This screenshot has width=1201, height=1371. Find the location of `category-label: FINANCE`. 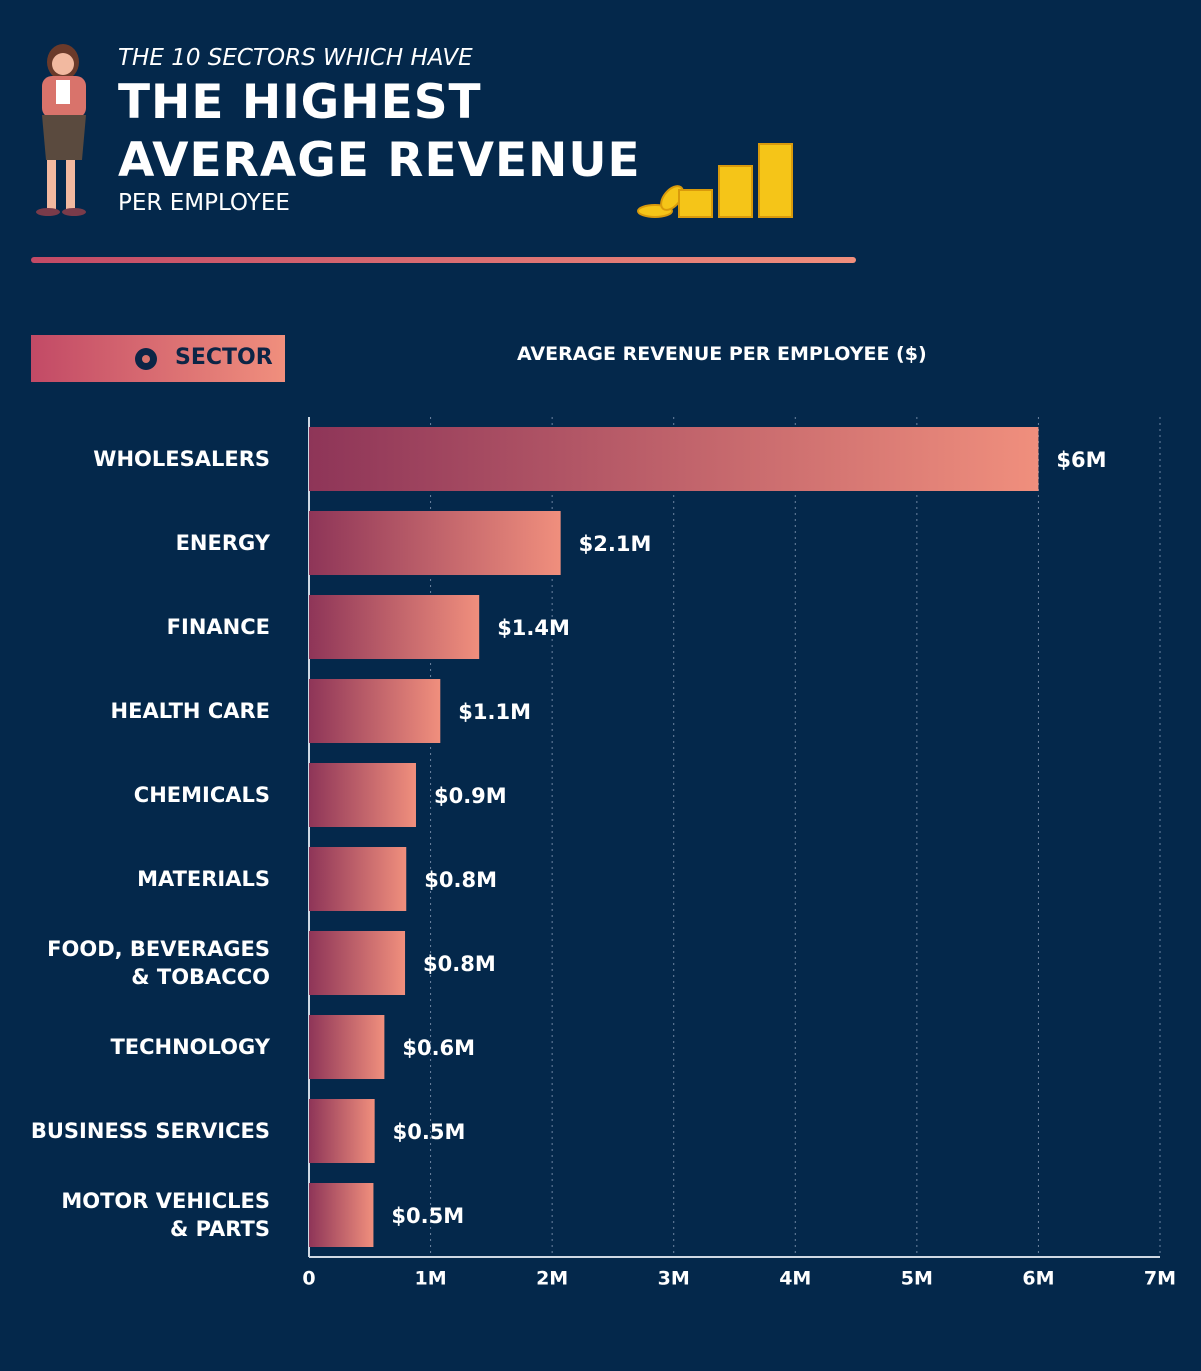

category-label: FINANCE is located at coordinates (218, 627).